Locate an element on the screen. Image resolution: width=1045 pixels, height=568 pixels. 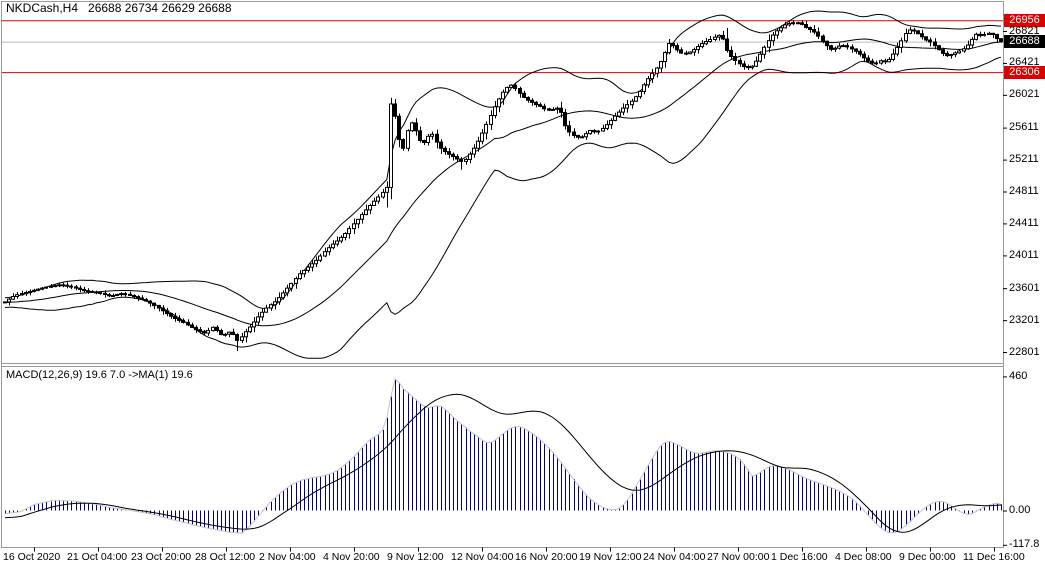
price-axis-ticks is located at coordinates (1005, 288).